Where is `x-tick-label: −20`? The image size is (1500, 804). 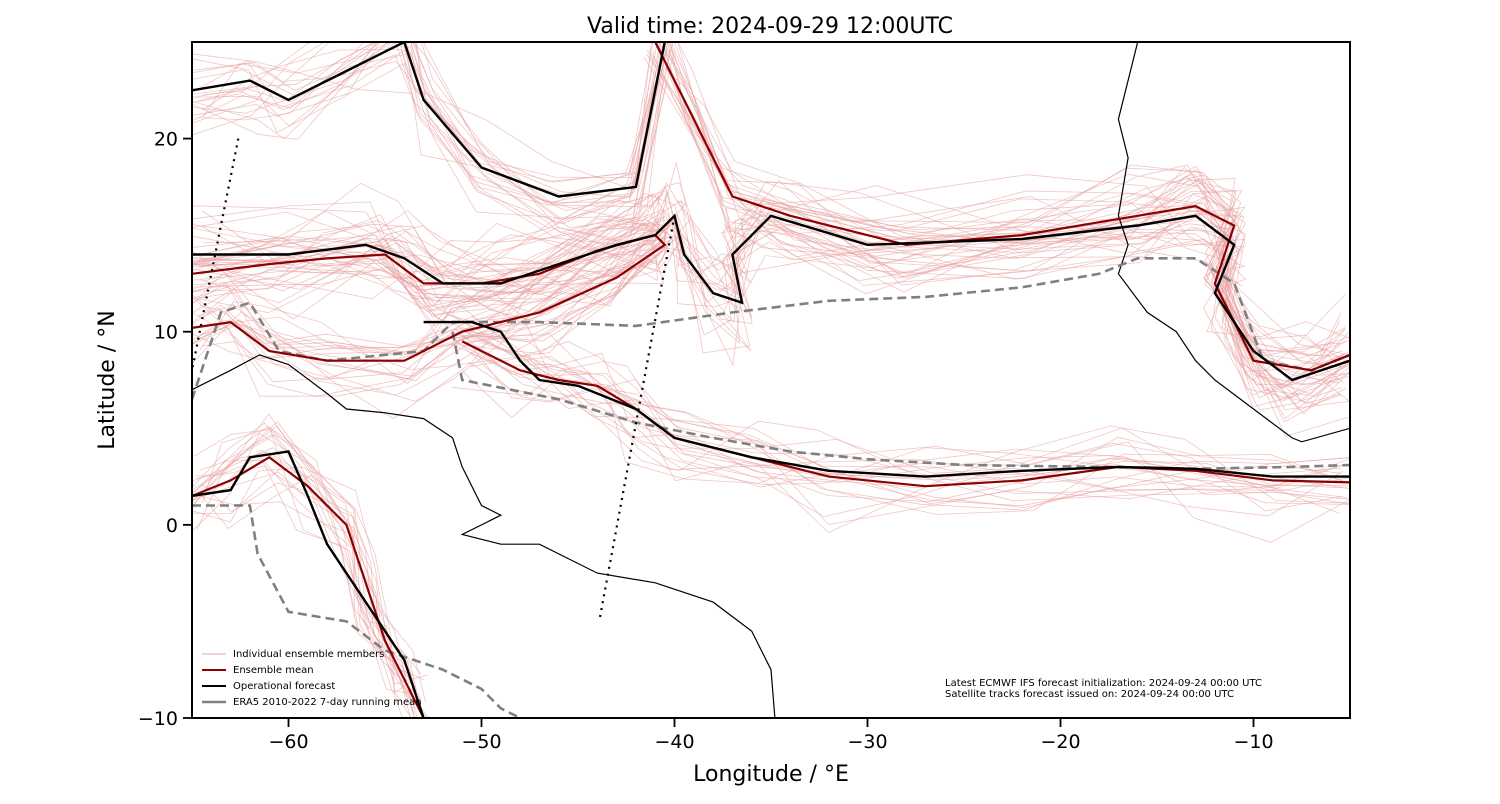 x-tick-label: −20 is located at coordinates (1060, 742).